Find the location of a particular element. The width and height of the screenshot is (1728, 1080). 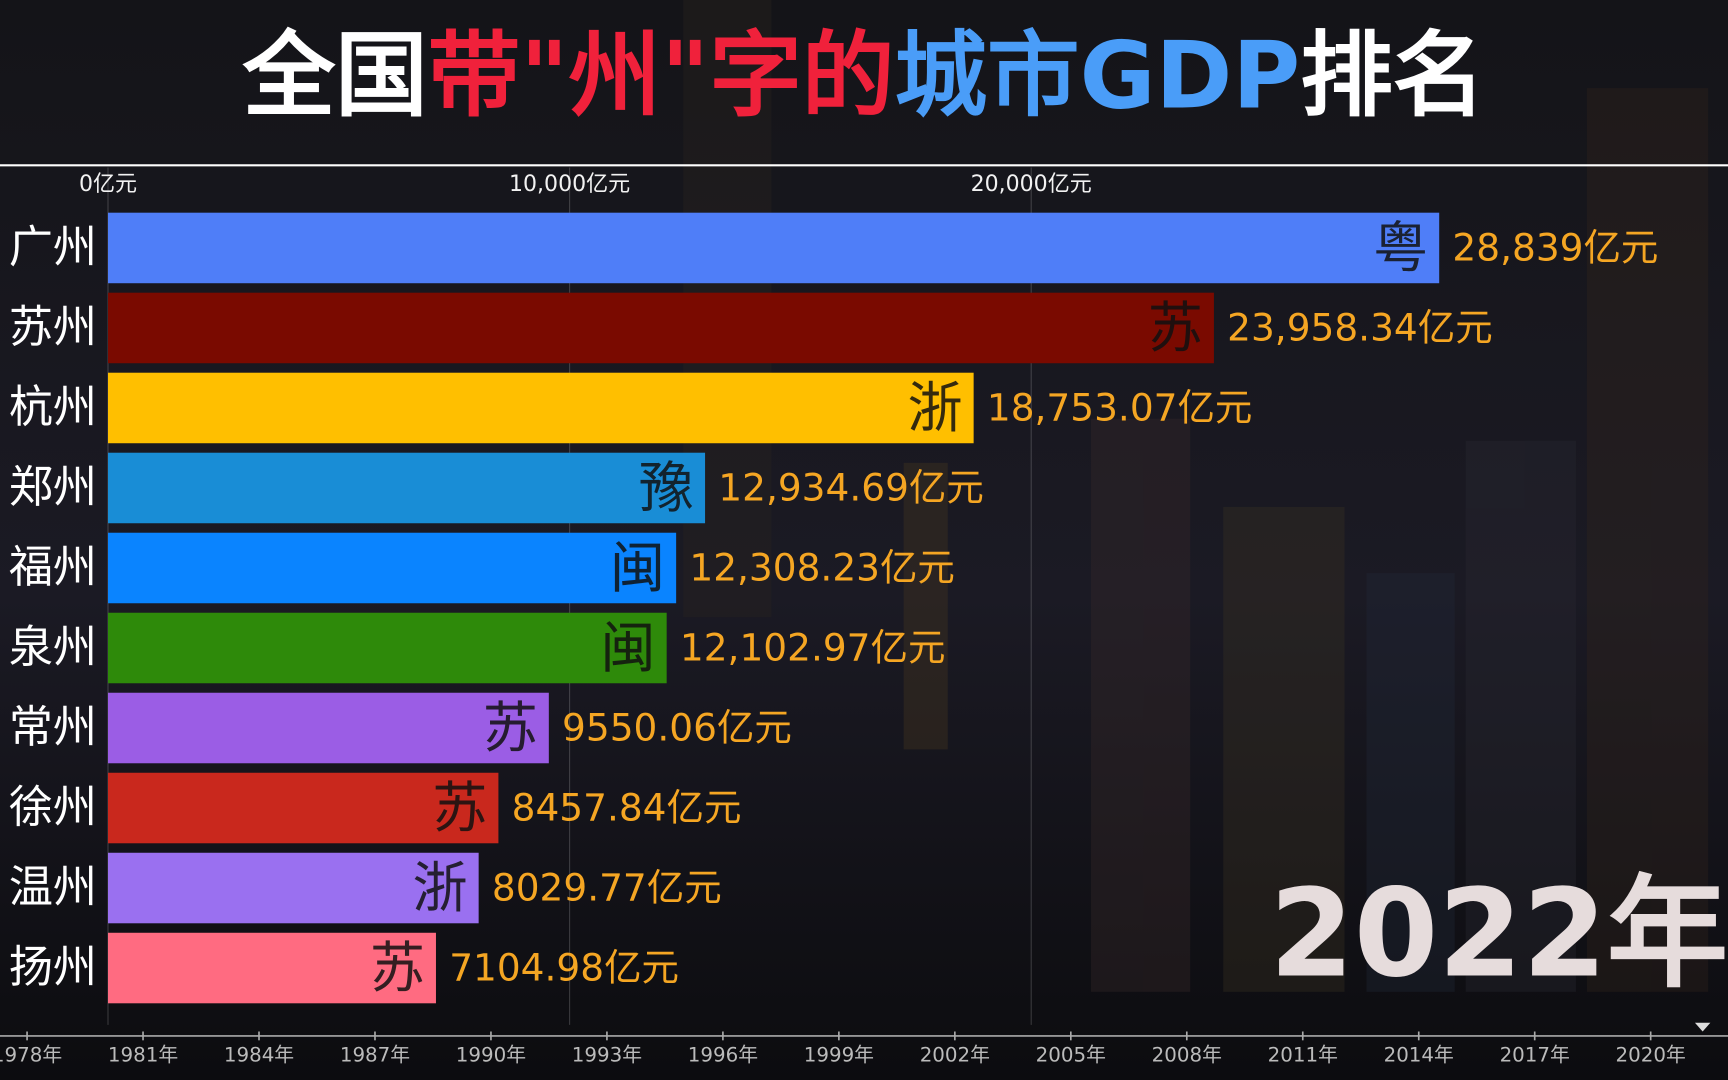

timeline-label: 1999年 is located at coordinates (839, 1054).